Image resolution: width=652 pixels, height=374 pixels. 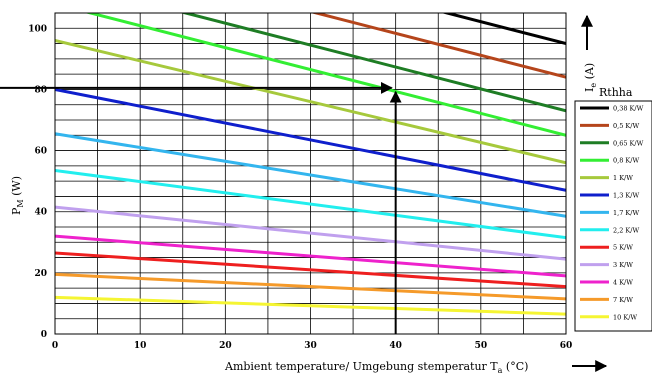 What do you see at coordinates (628, 143) in the screenshot?
I see `legend-label-2: 0,65 K/W` at bounding box center [628, 143].